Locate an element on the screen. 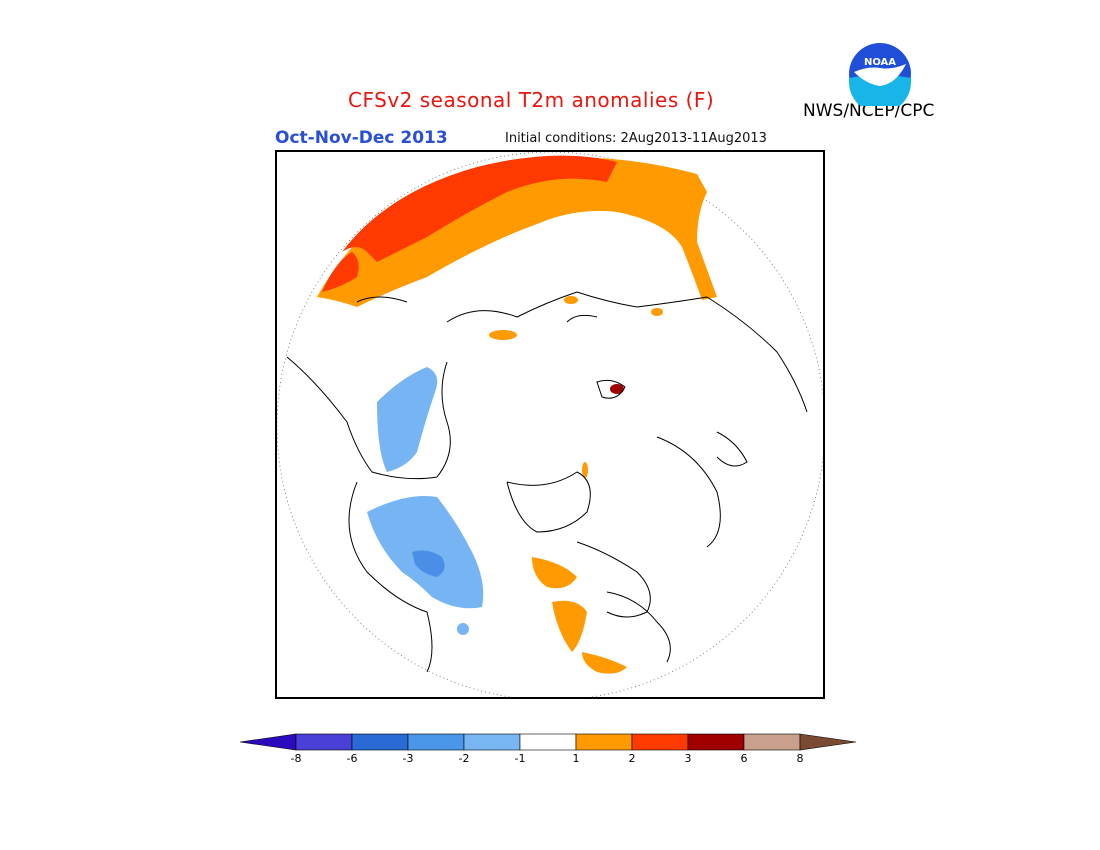 The height and width of the screenshot is (850, 1100). colorbar-tick-label: -8 is located at coordinates (296, 758).